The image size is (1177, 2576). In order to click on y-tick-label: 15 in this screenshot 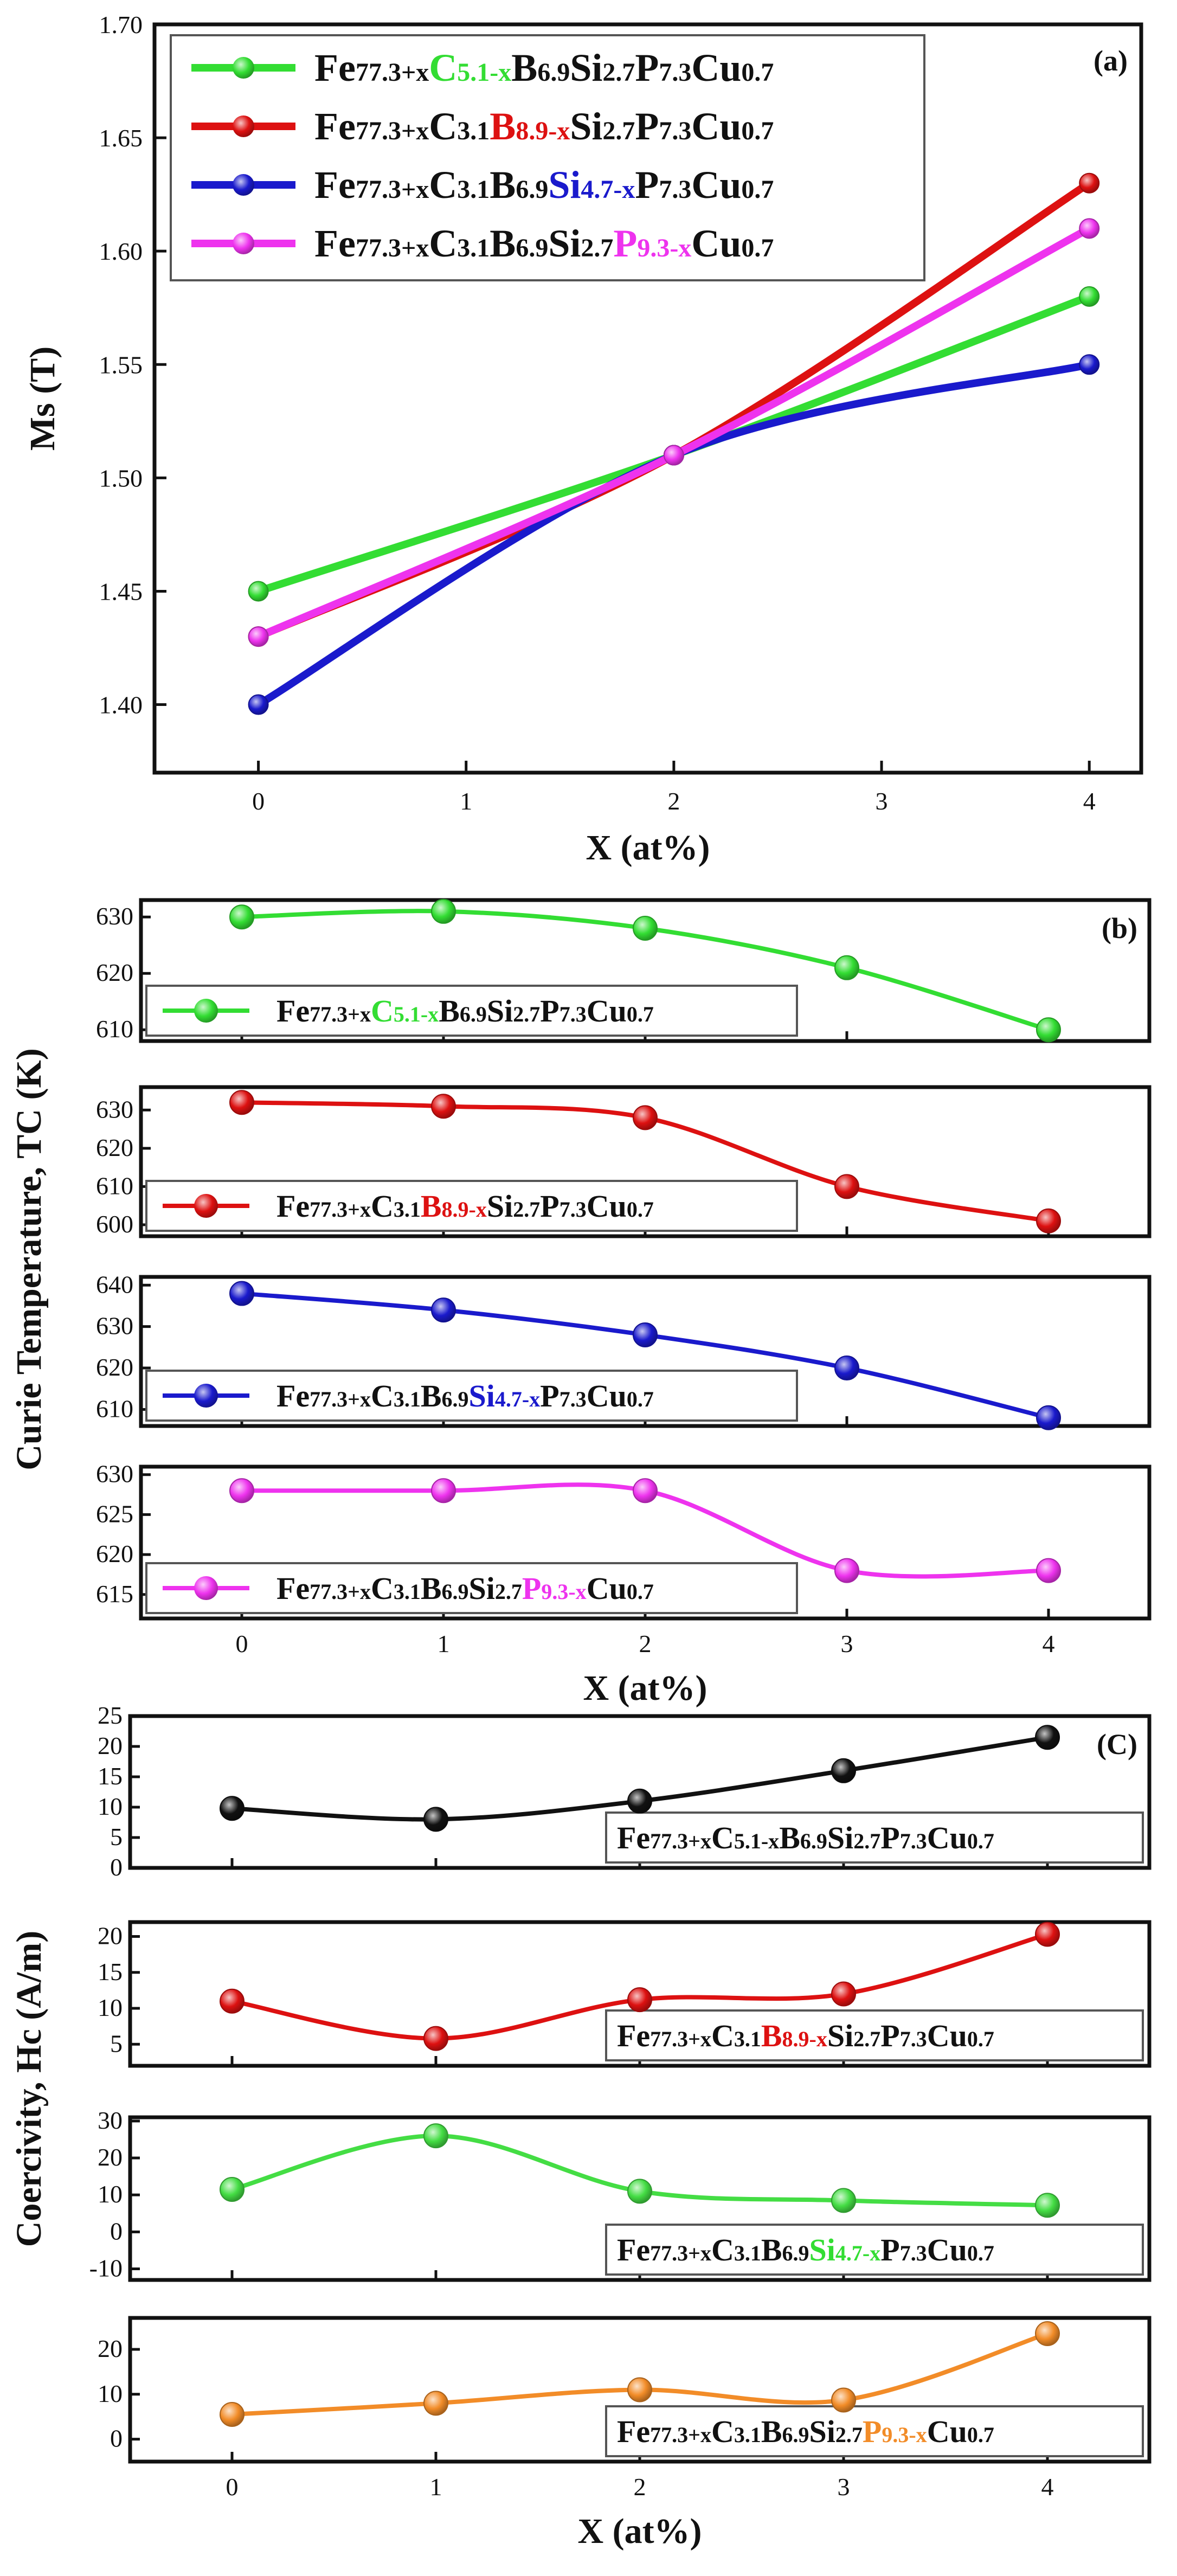, I will do `click(110, 1972)`.